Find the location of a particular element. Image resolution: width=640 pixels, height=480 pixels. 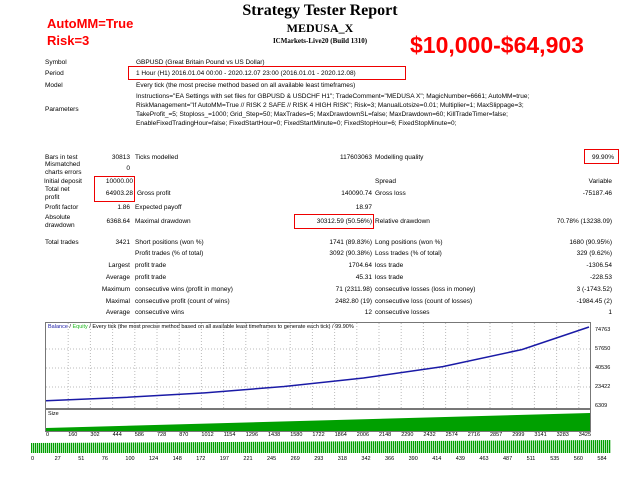

bottom-x-tick-label: 463 is located at coordinates (484, 459).